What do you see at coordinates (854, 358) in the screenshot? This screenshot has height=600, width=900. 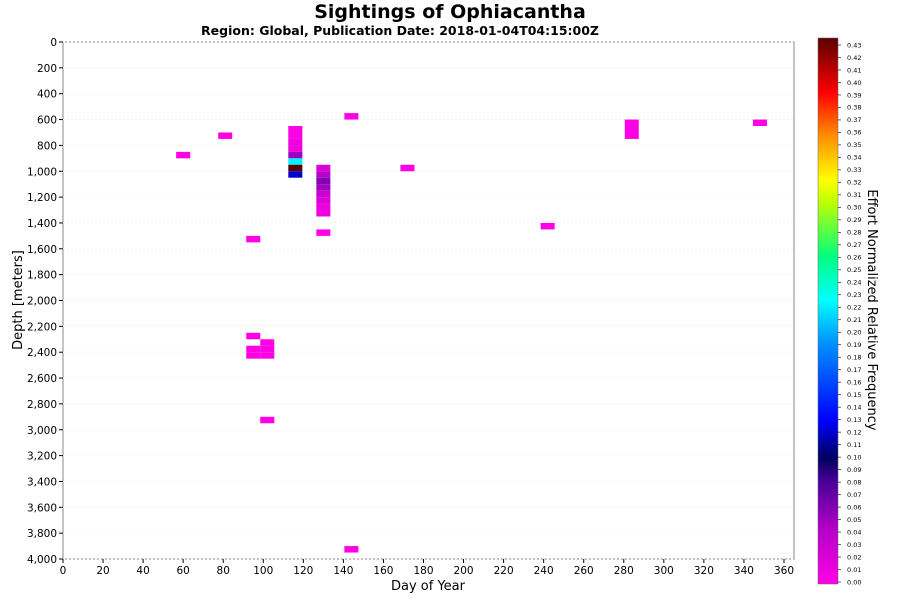 I see `colorbar-tick-label: 0.18` at bounding box center [854, 358].